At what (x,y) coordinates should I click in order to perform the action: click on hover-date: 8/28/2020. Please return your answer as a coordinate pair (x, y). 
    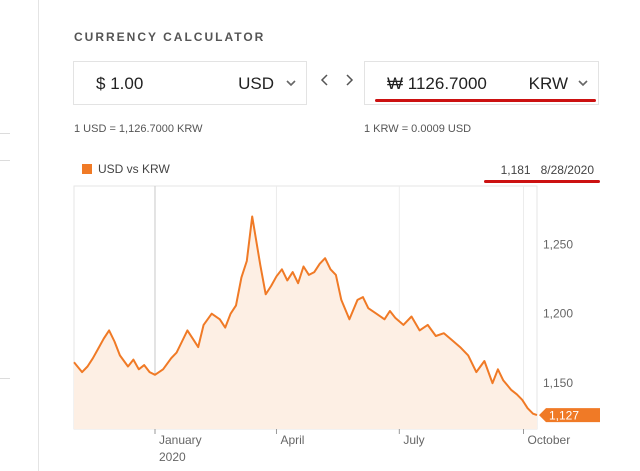
    Looking at the image, I should click on (567, 170).